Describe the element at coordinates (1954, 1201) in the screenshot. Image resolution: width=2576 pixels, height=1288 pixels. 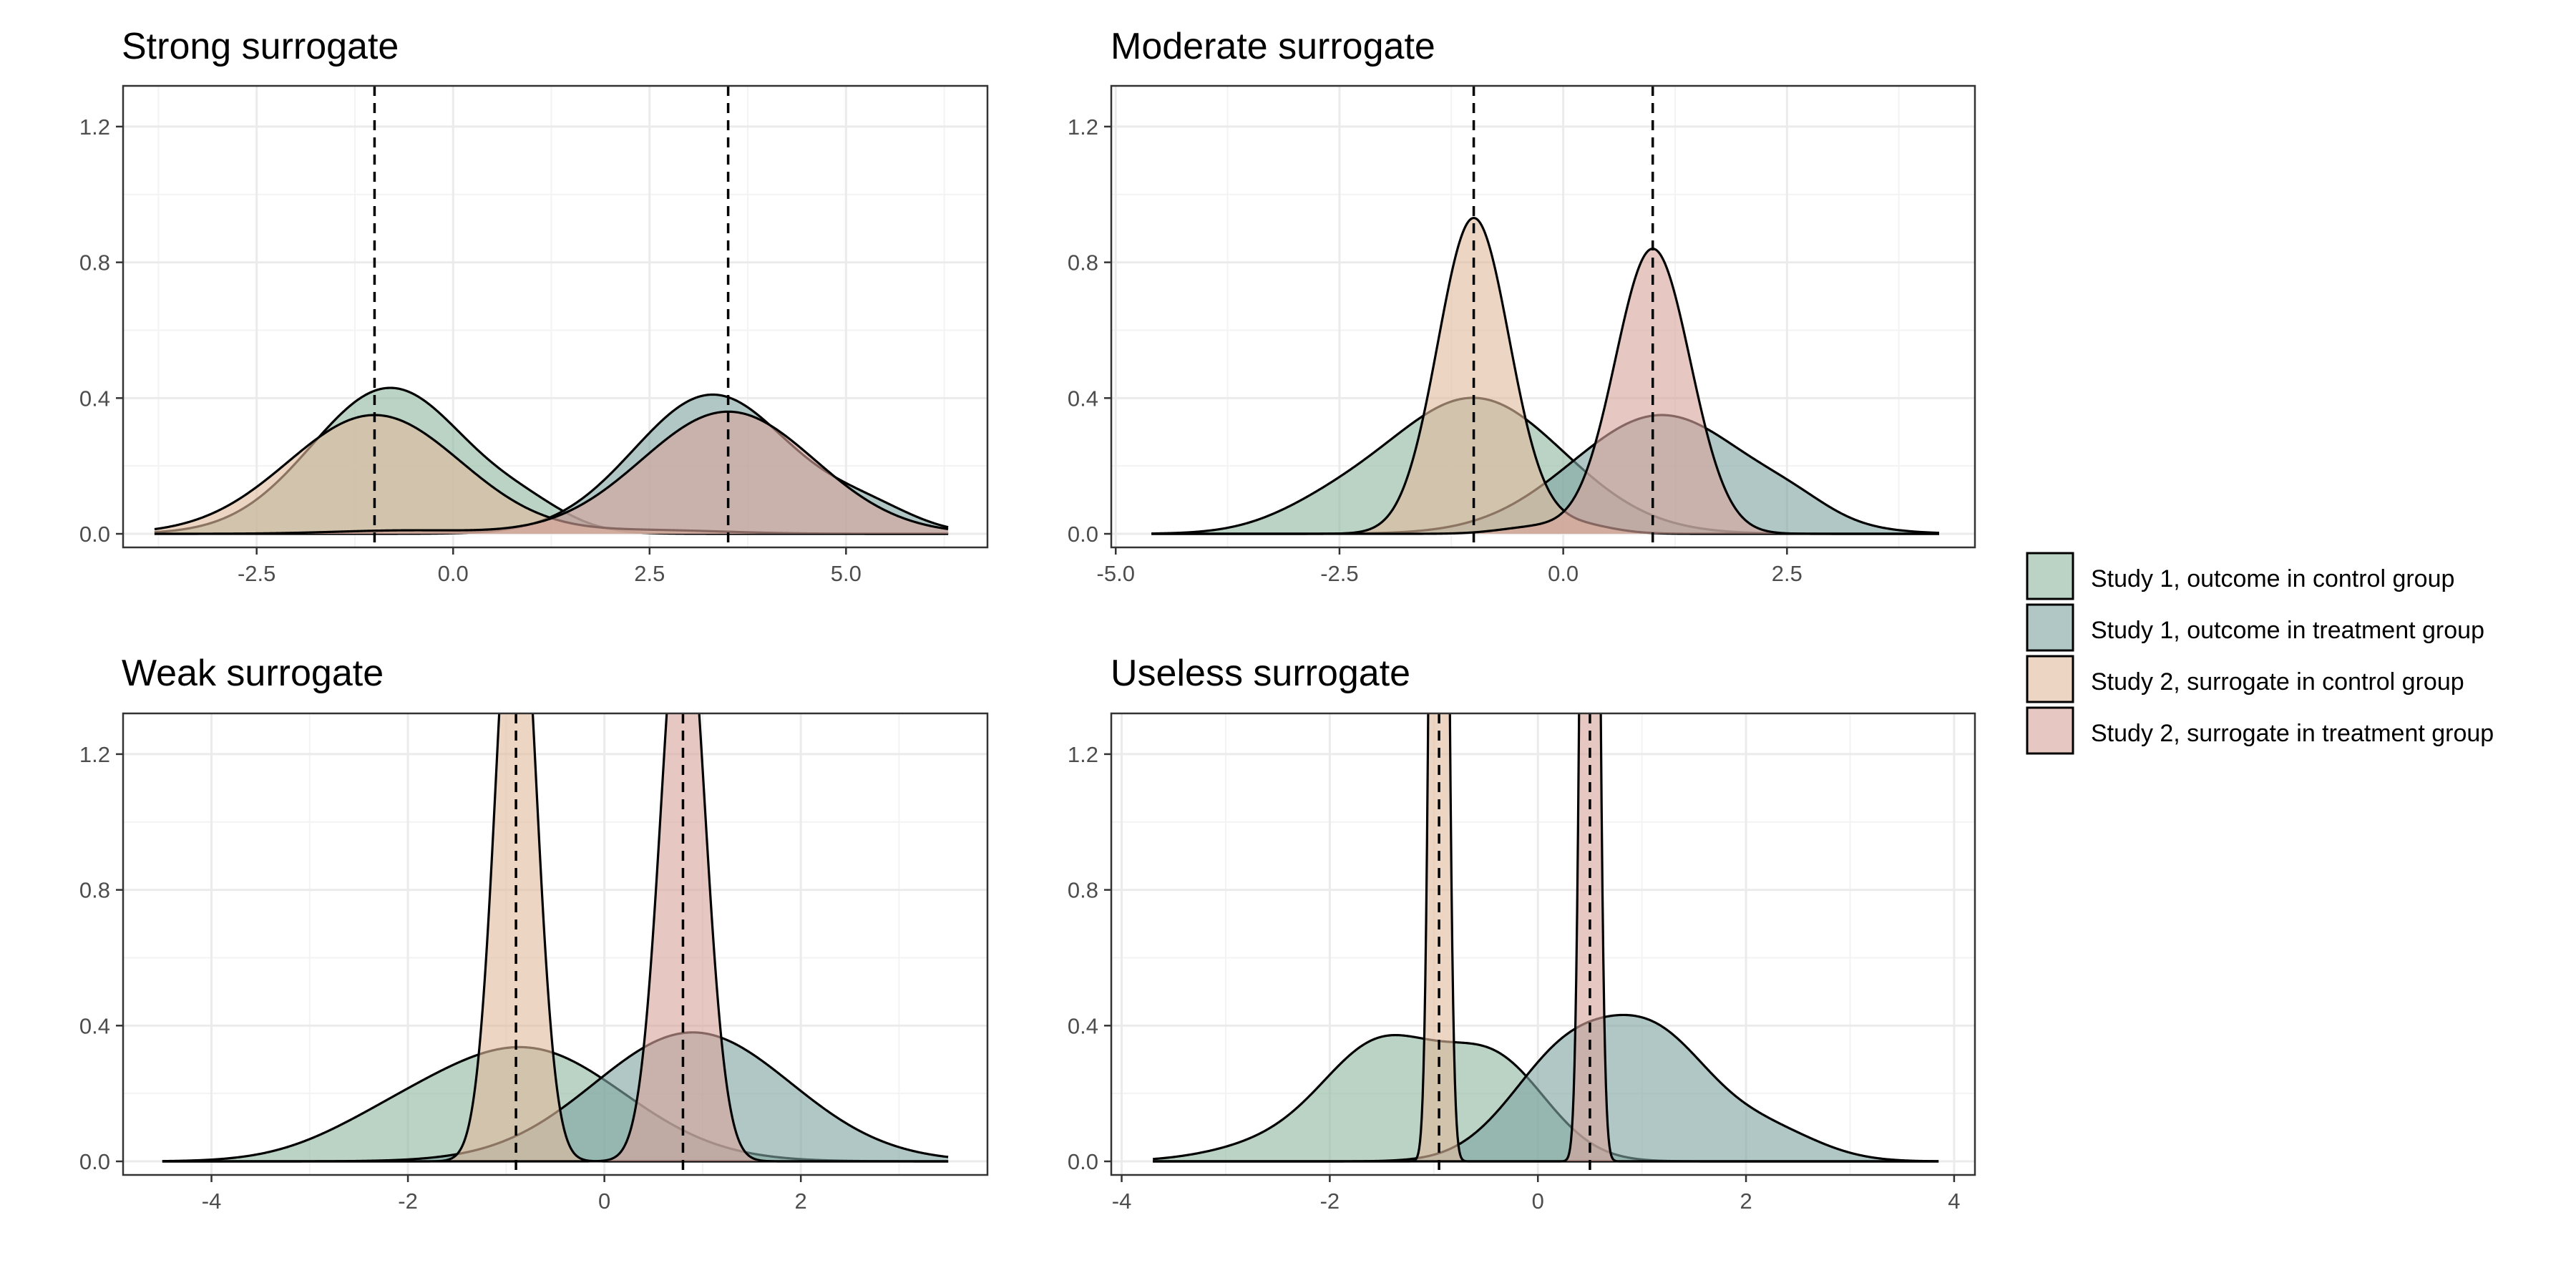
I see `x-tick-label: 4` at that location.